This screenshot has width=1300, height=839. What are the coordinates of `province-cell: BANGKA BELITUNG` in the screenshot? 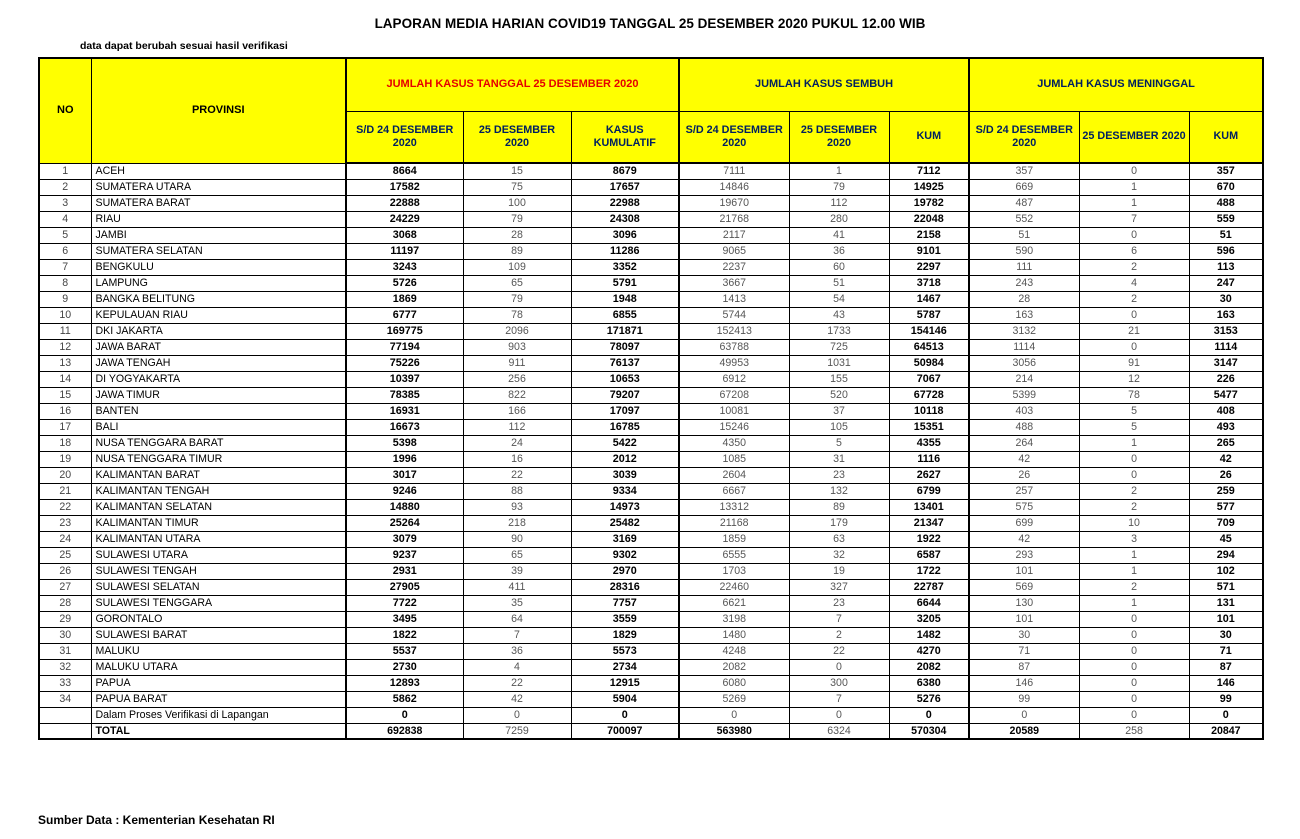 It's located at (218, 299).